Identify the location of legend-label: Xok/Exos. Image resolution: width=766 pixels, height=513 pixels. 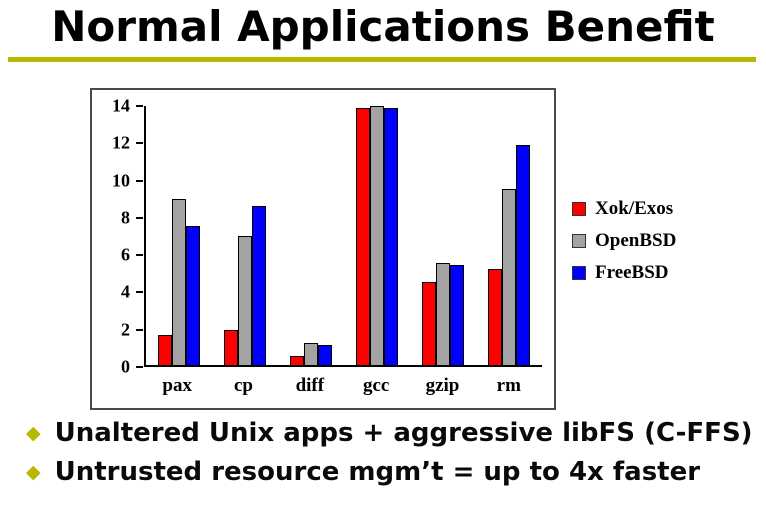
(634, 208).